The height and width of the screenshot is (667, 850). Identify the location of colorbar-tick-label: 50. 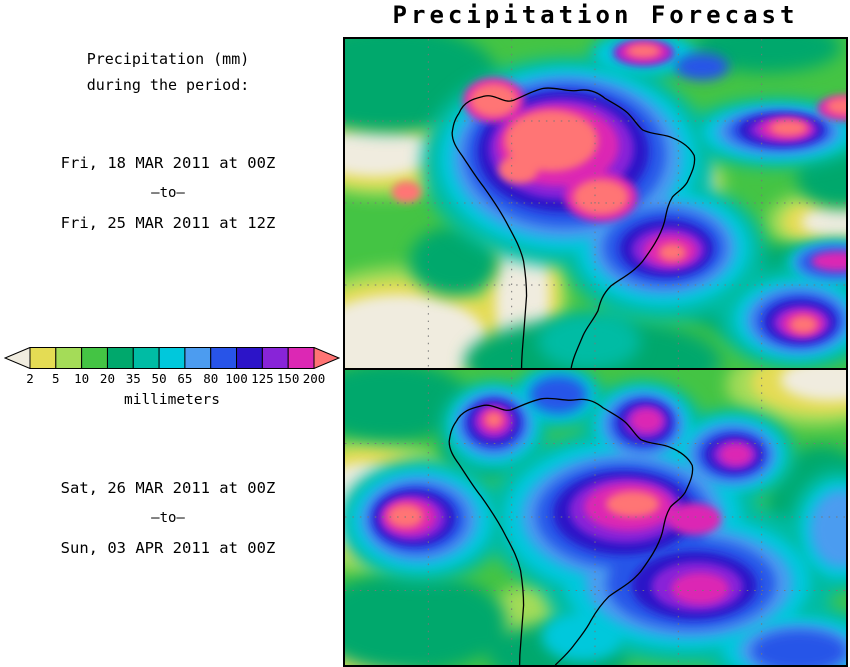
(159, 378).